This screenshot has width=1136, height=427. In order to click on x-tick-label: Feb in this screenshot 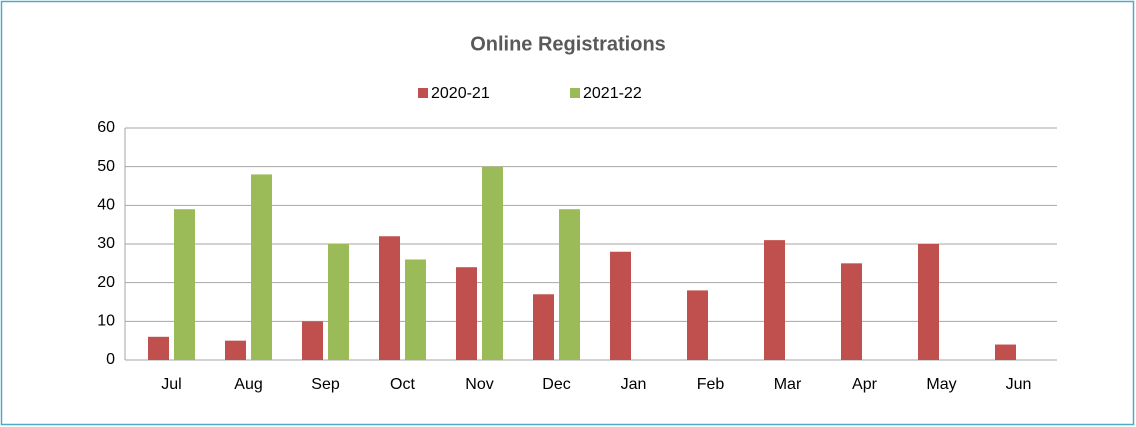, I will do `click(711, 384)`.